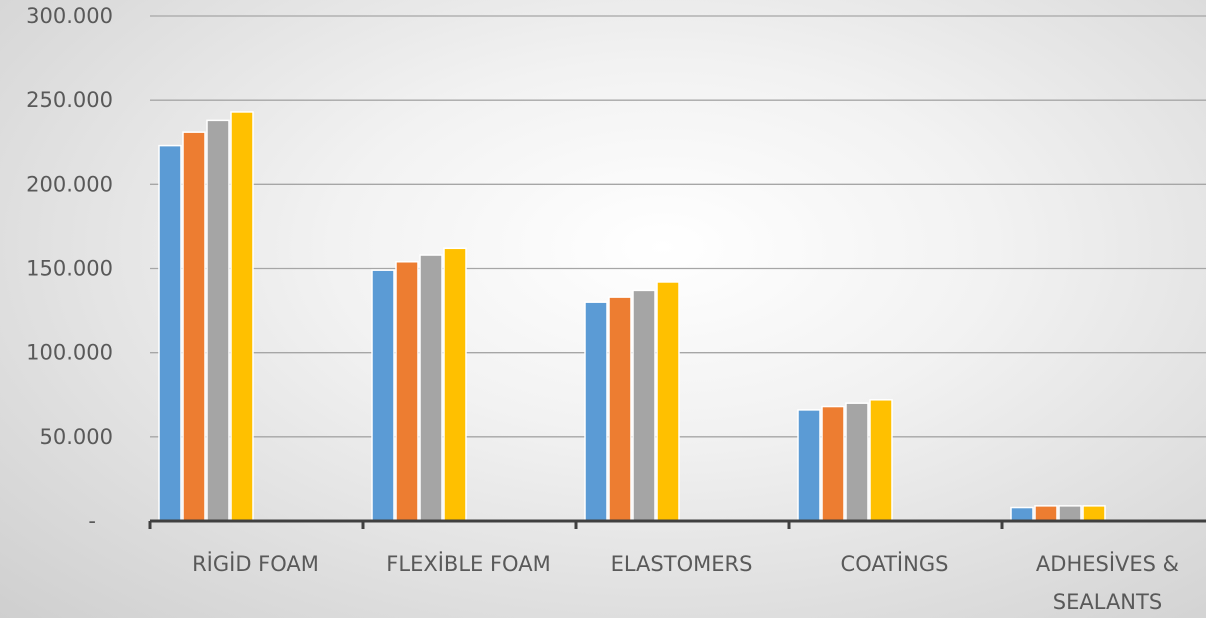 The height and width of the screenshot is (618, 1206). Describe the element at coordinates (1107, 563) in the screenshot. I see `category-label: ADHESİVES &` at that location.